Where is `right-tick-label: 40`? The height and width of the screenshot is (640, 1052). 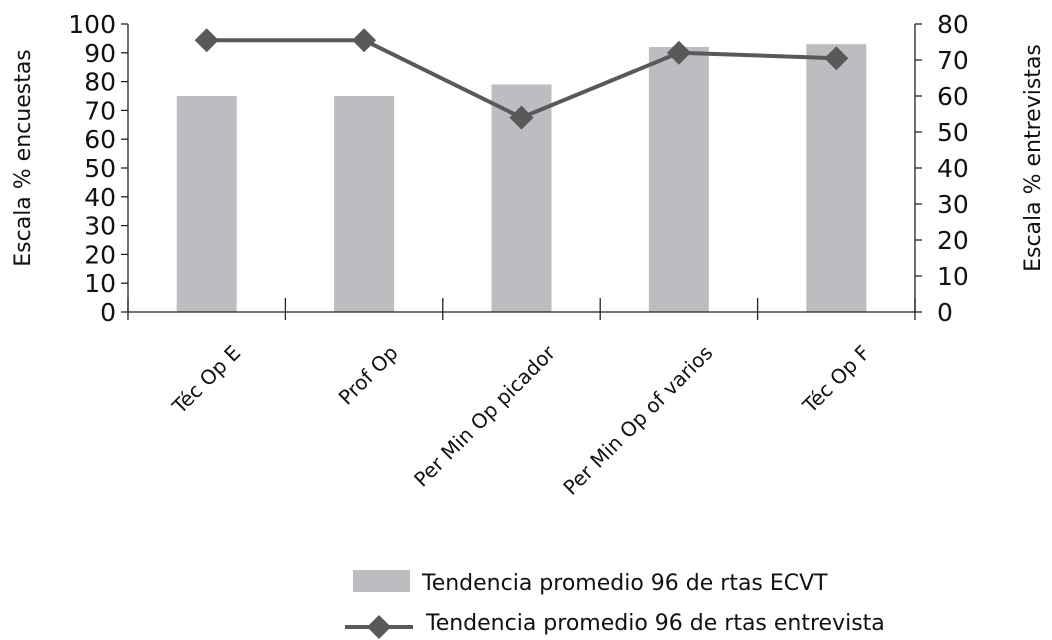
right-tick-label: 40 is located at coordinates (953, 168).